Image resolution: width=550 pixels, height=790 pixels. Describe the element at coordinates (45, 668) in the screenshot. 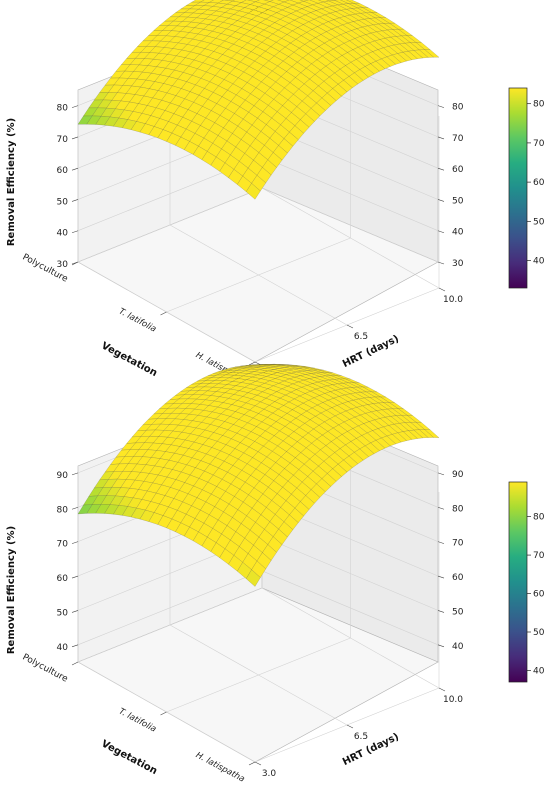

I see `vegetation-tick-label: Polyculture` at that location.